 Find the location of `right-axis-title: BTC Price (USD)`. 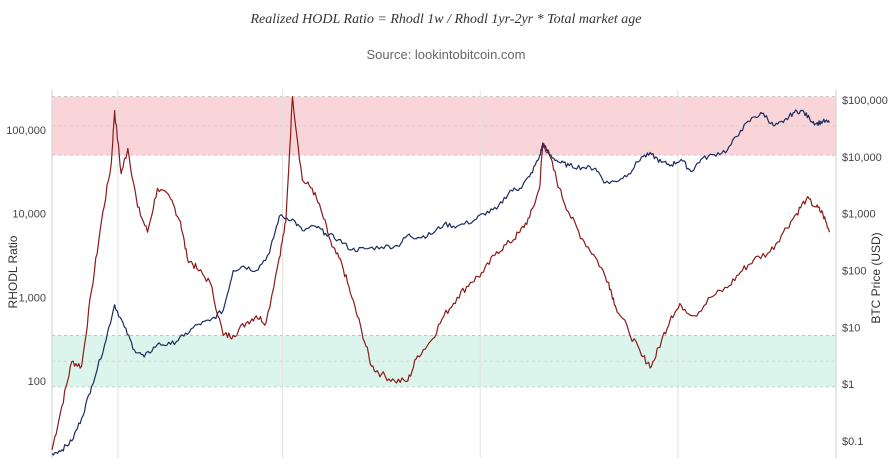

right-axis-title: BTC Price (USD) is located at coordinates (876, 277).